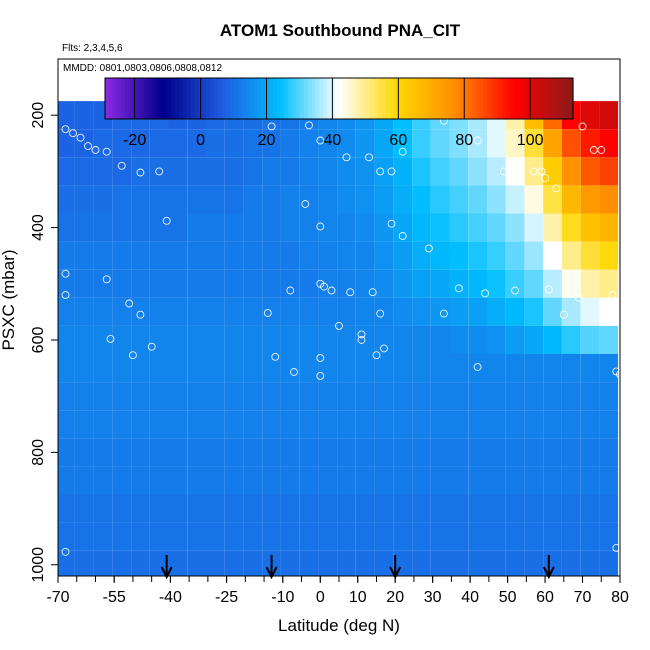 The height and width of the screenshot is (650, 650). Describe the element at coordinates (508, 597) in the screenshot. I see `x-tick-label: 50` at that location.